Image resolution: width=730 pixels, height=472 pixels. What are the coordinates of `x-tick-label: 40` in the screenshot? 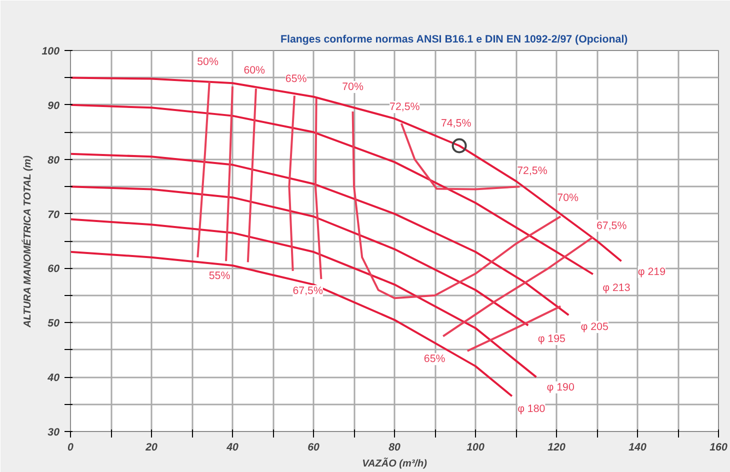 It's located at (232, 448).